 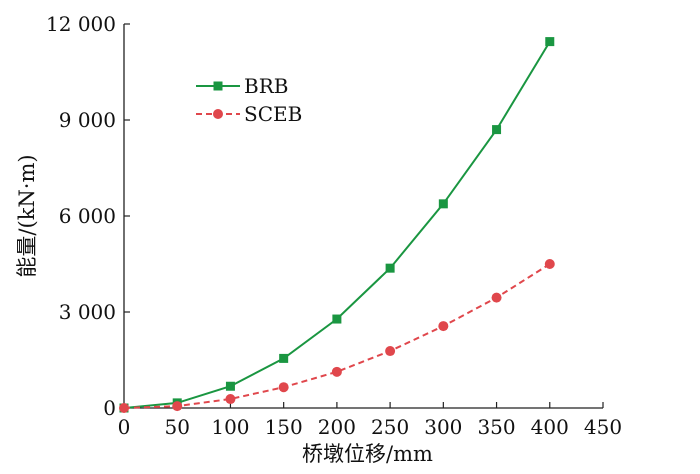 I want to click on y-tick-label: 12 000, so click(x=81, y=24).